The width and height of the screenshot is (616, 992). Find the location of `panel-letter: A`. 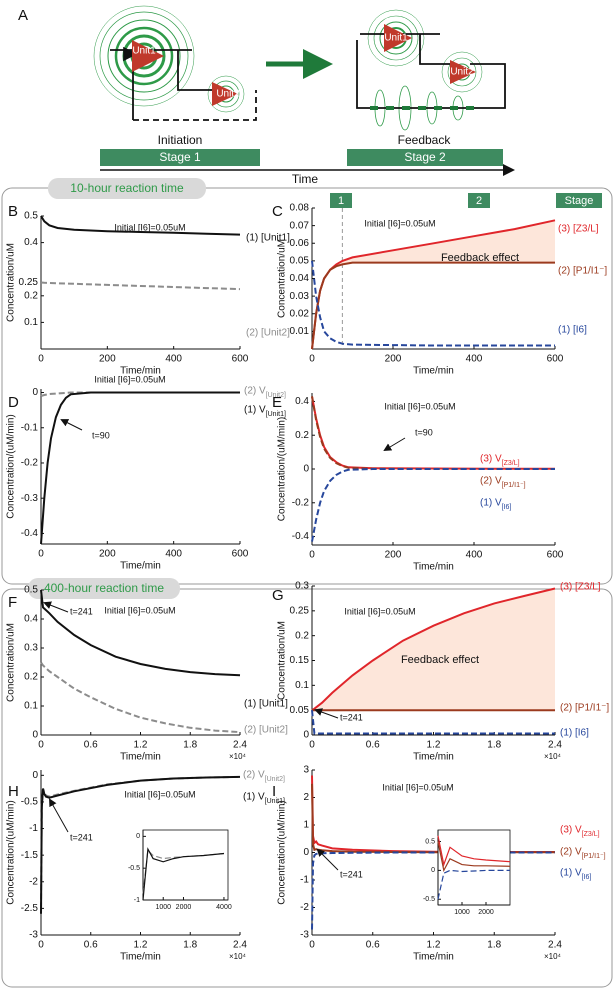

panel-letter: A is located at coordinates (23, 15).